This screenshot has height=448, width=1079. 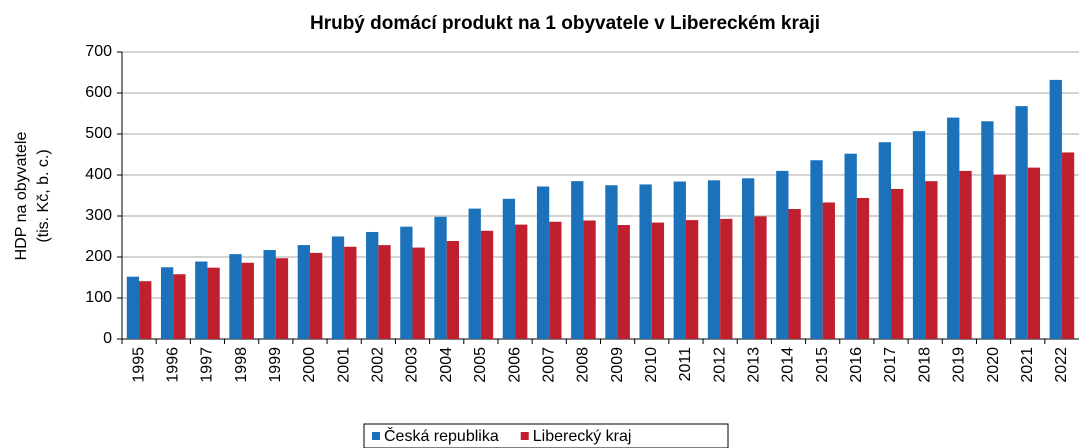 I want to click on x-tick-label: 2004, so click(x=446, y=365).